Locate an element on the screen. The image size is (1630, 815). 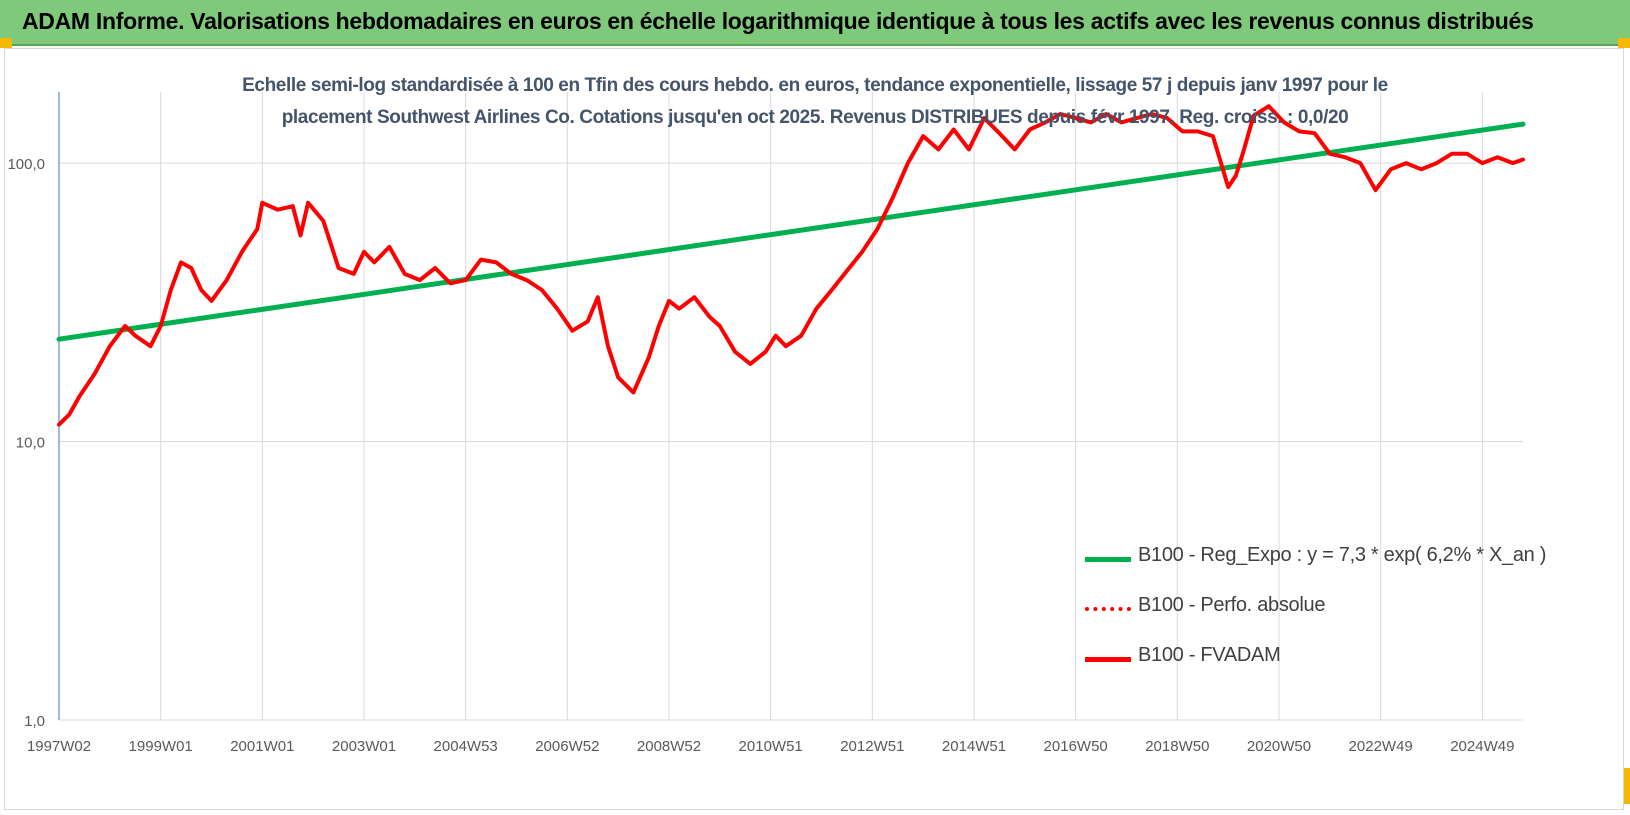
x-tick-label: 2020W50 is located at coordinates (1279, 746).